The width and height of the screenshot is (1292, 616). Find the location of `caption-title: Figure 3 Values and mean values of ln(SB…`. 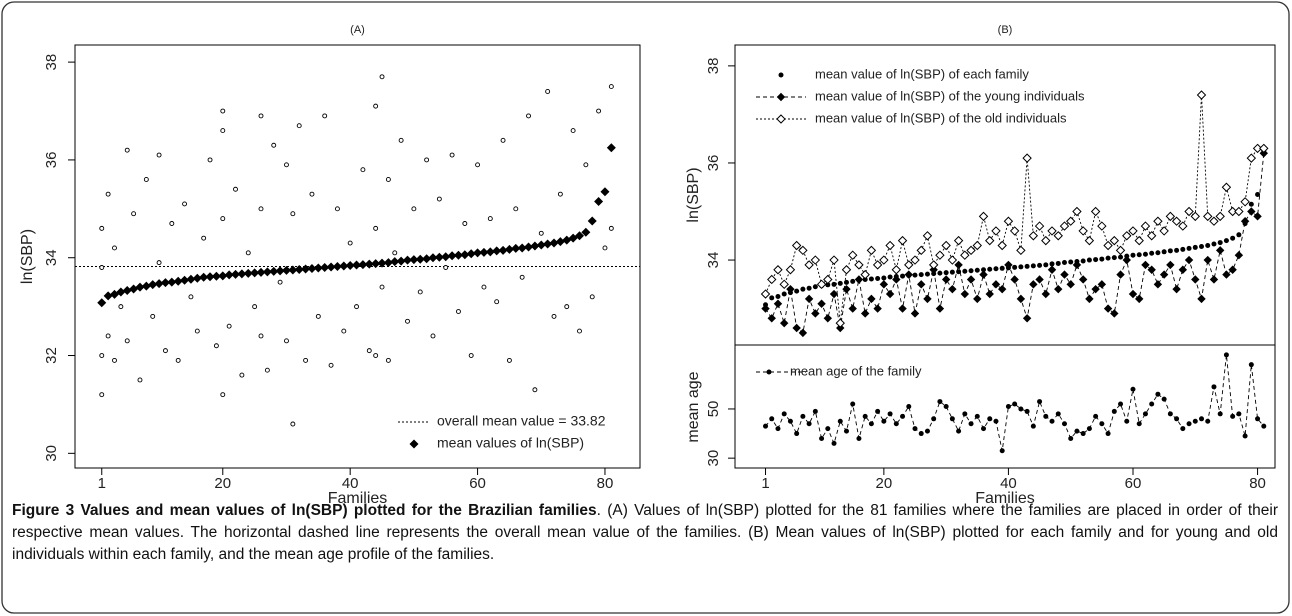

caption-title: Figure 3 Values and mean values of ln(SB… is located at coordinates (304, 510).